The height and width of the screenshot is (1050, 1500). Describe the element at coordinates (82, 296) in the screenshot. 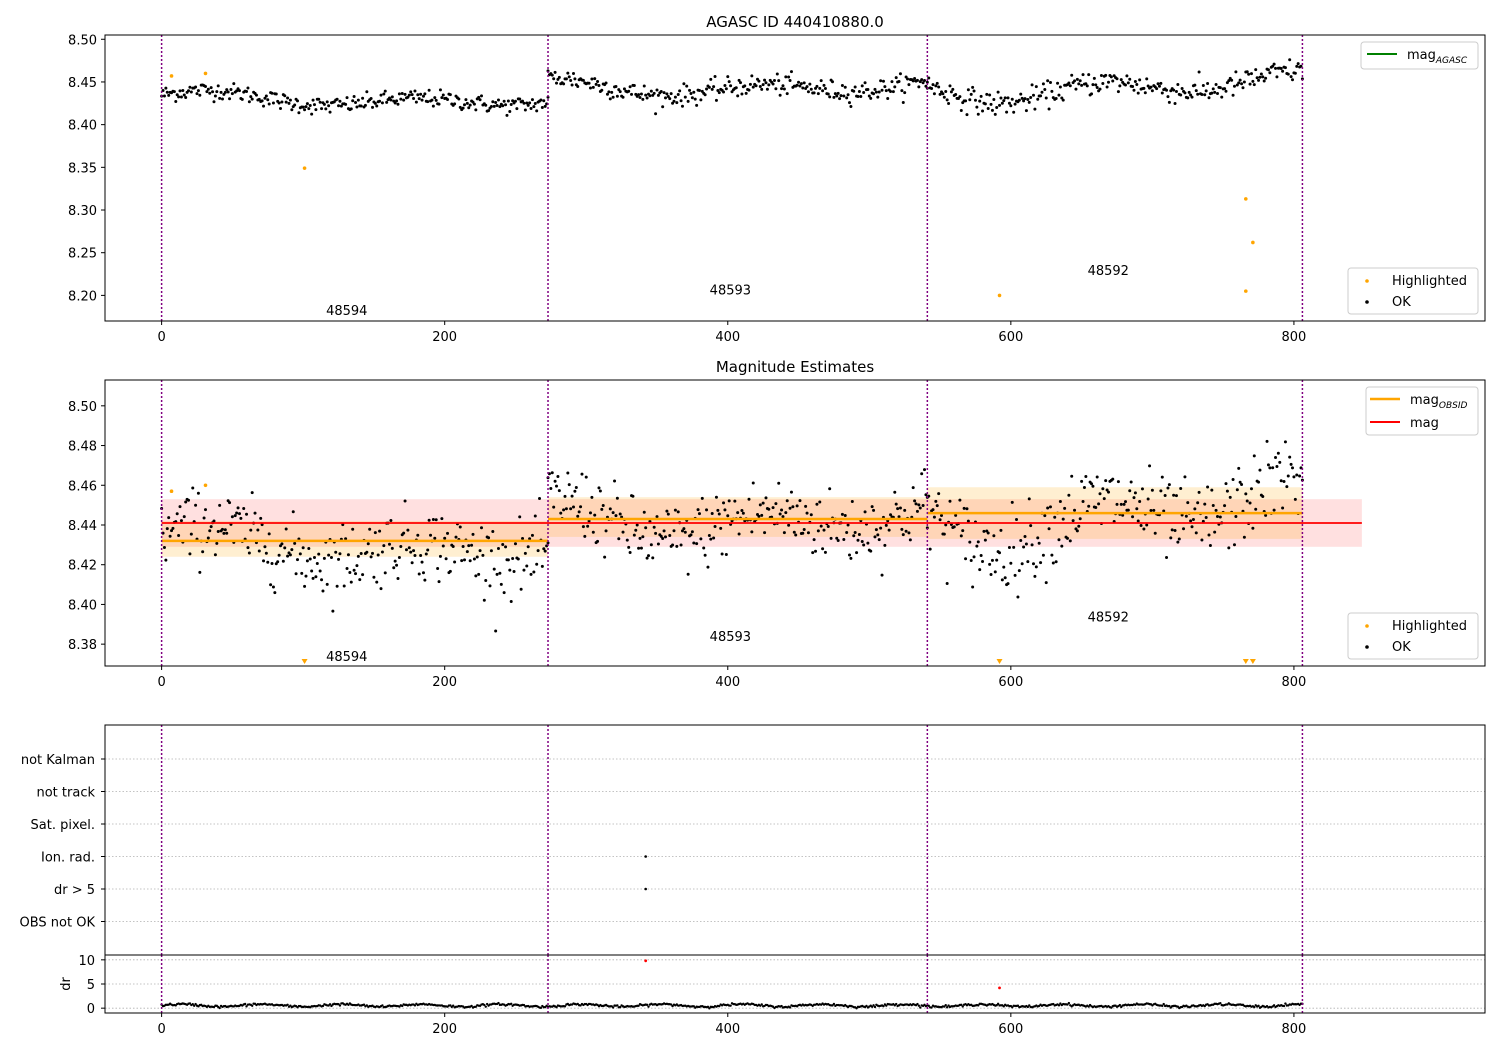

I see `y-tick-label: 8.20` at that location.